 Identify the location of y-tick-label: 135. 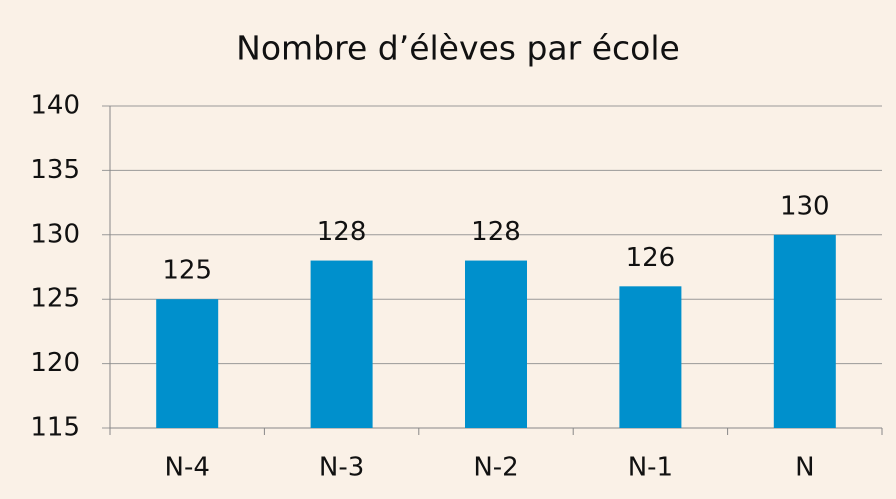
(55, 170).